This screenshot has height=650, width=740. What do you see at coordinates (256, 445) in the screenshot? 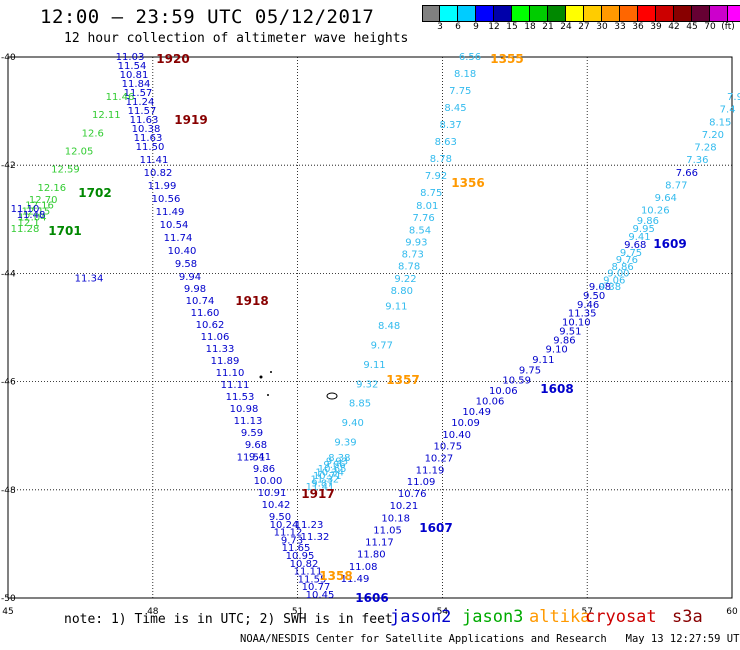
I see `swh-value-west: 9.68` at bounding box center [256, 445].